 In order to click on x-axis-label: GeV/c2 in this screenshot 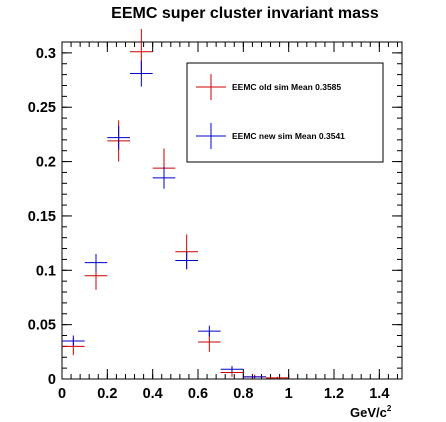, I will do `click(371, 412)`.